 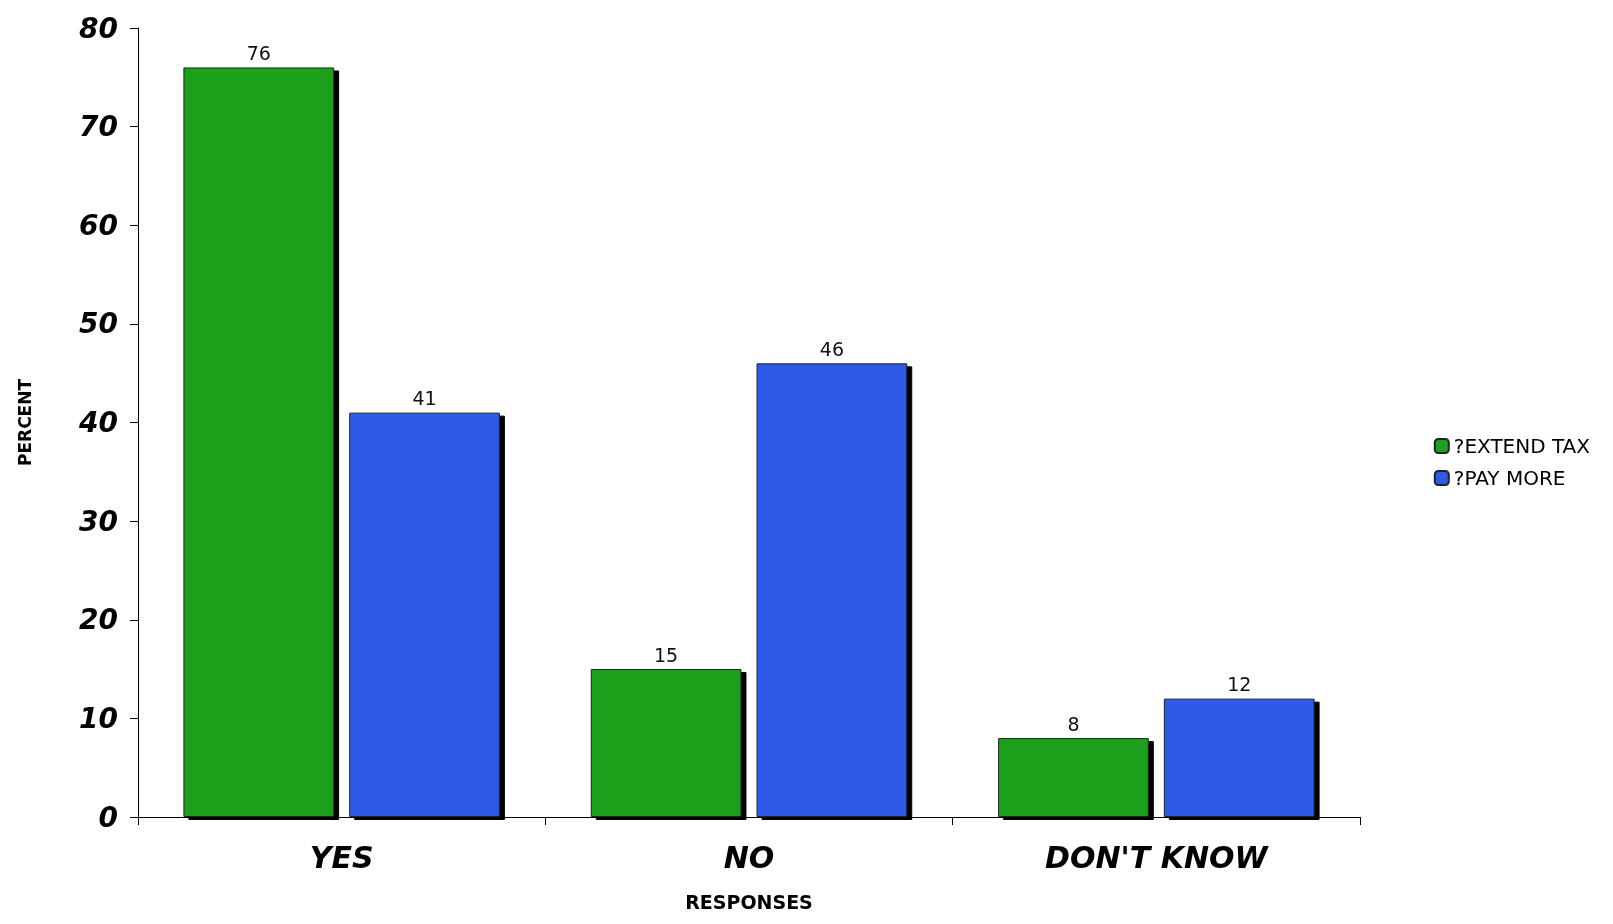 What do you see at coordinates (1509, 478) in the screenshot?
I see `legend-label: ?PAY MORE` at bounding box center [1509, 478].